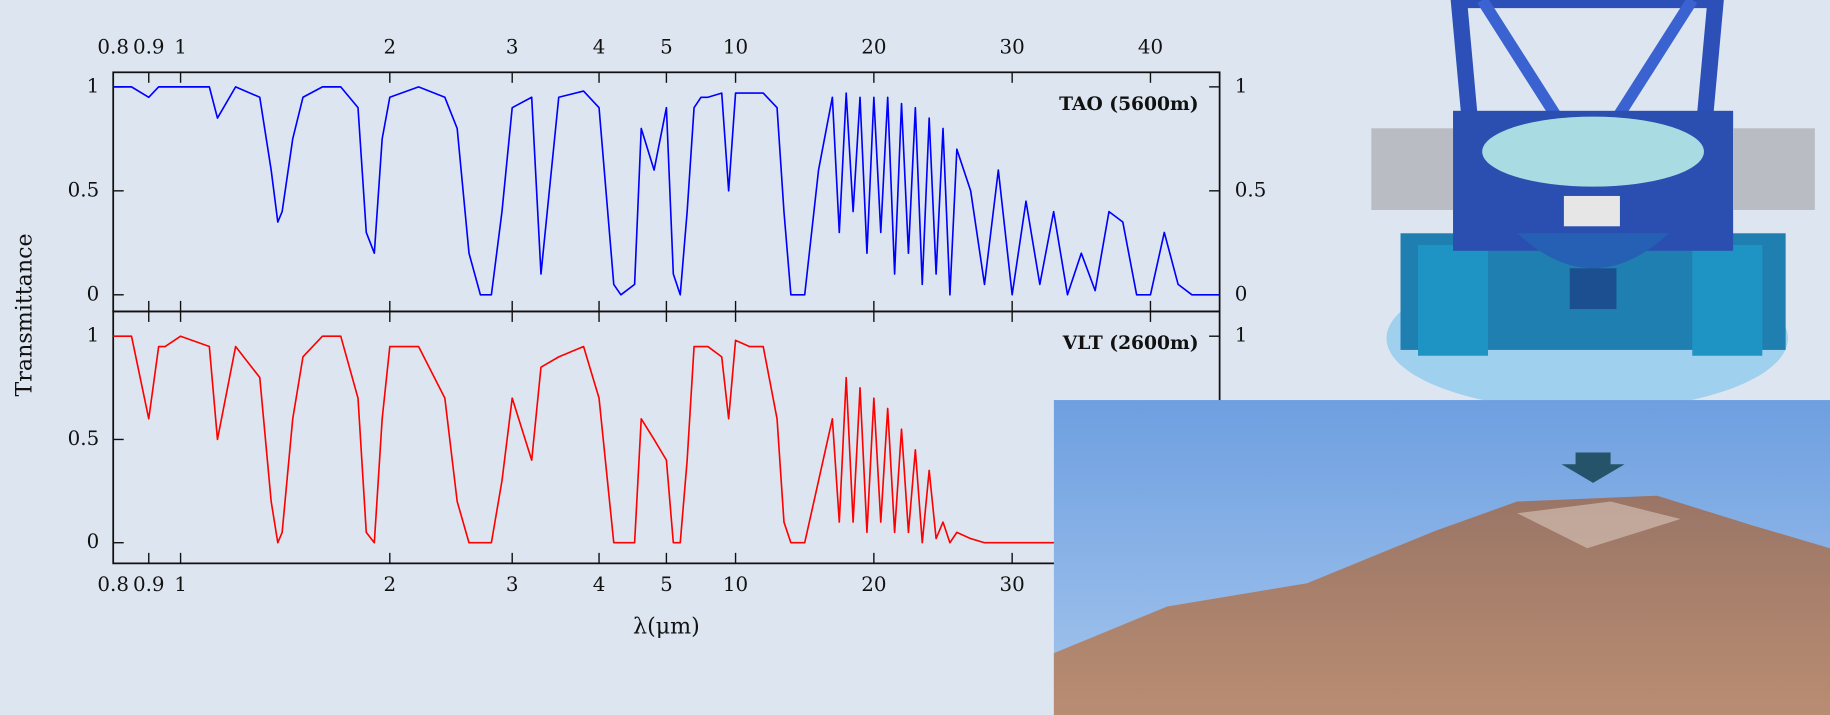  Describe the element at coordinates (1251, 189) in the screenshot. I see `y-tick-label-right: 0.5` at that location.